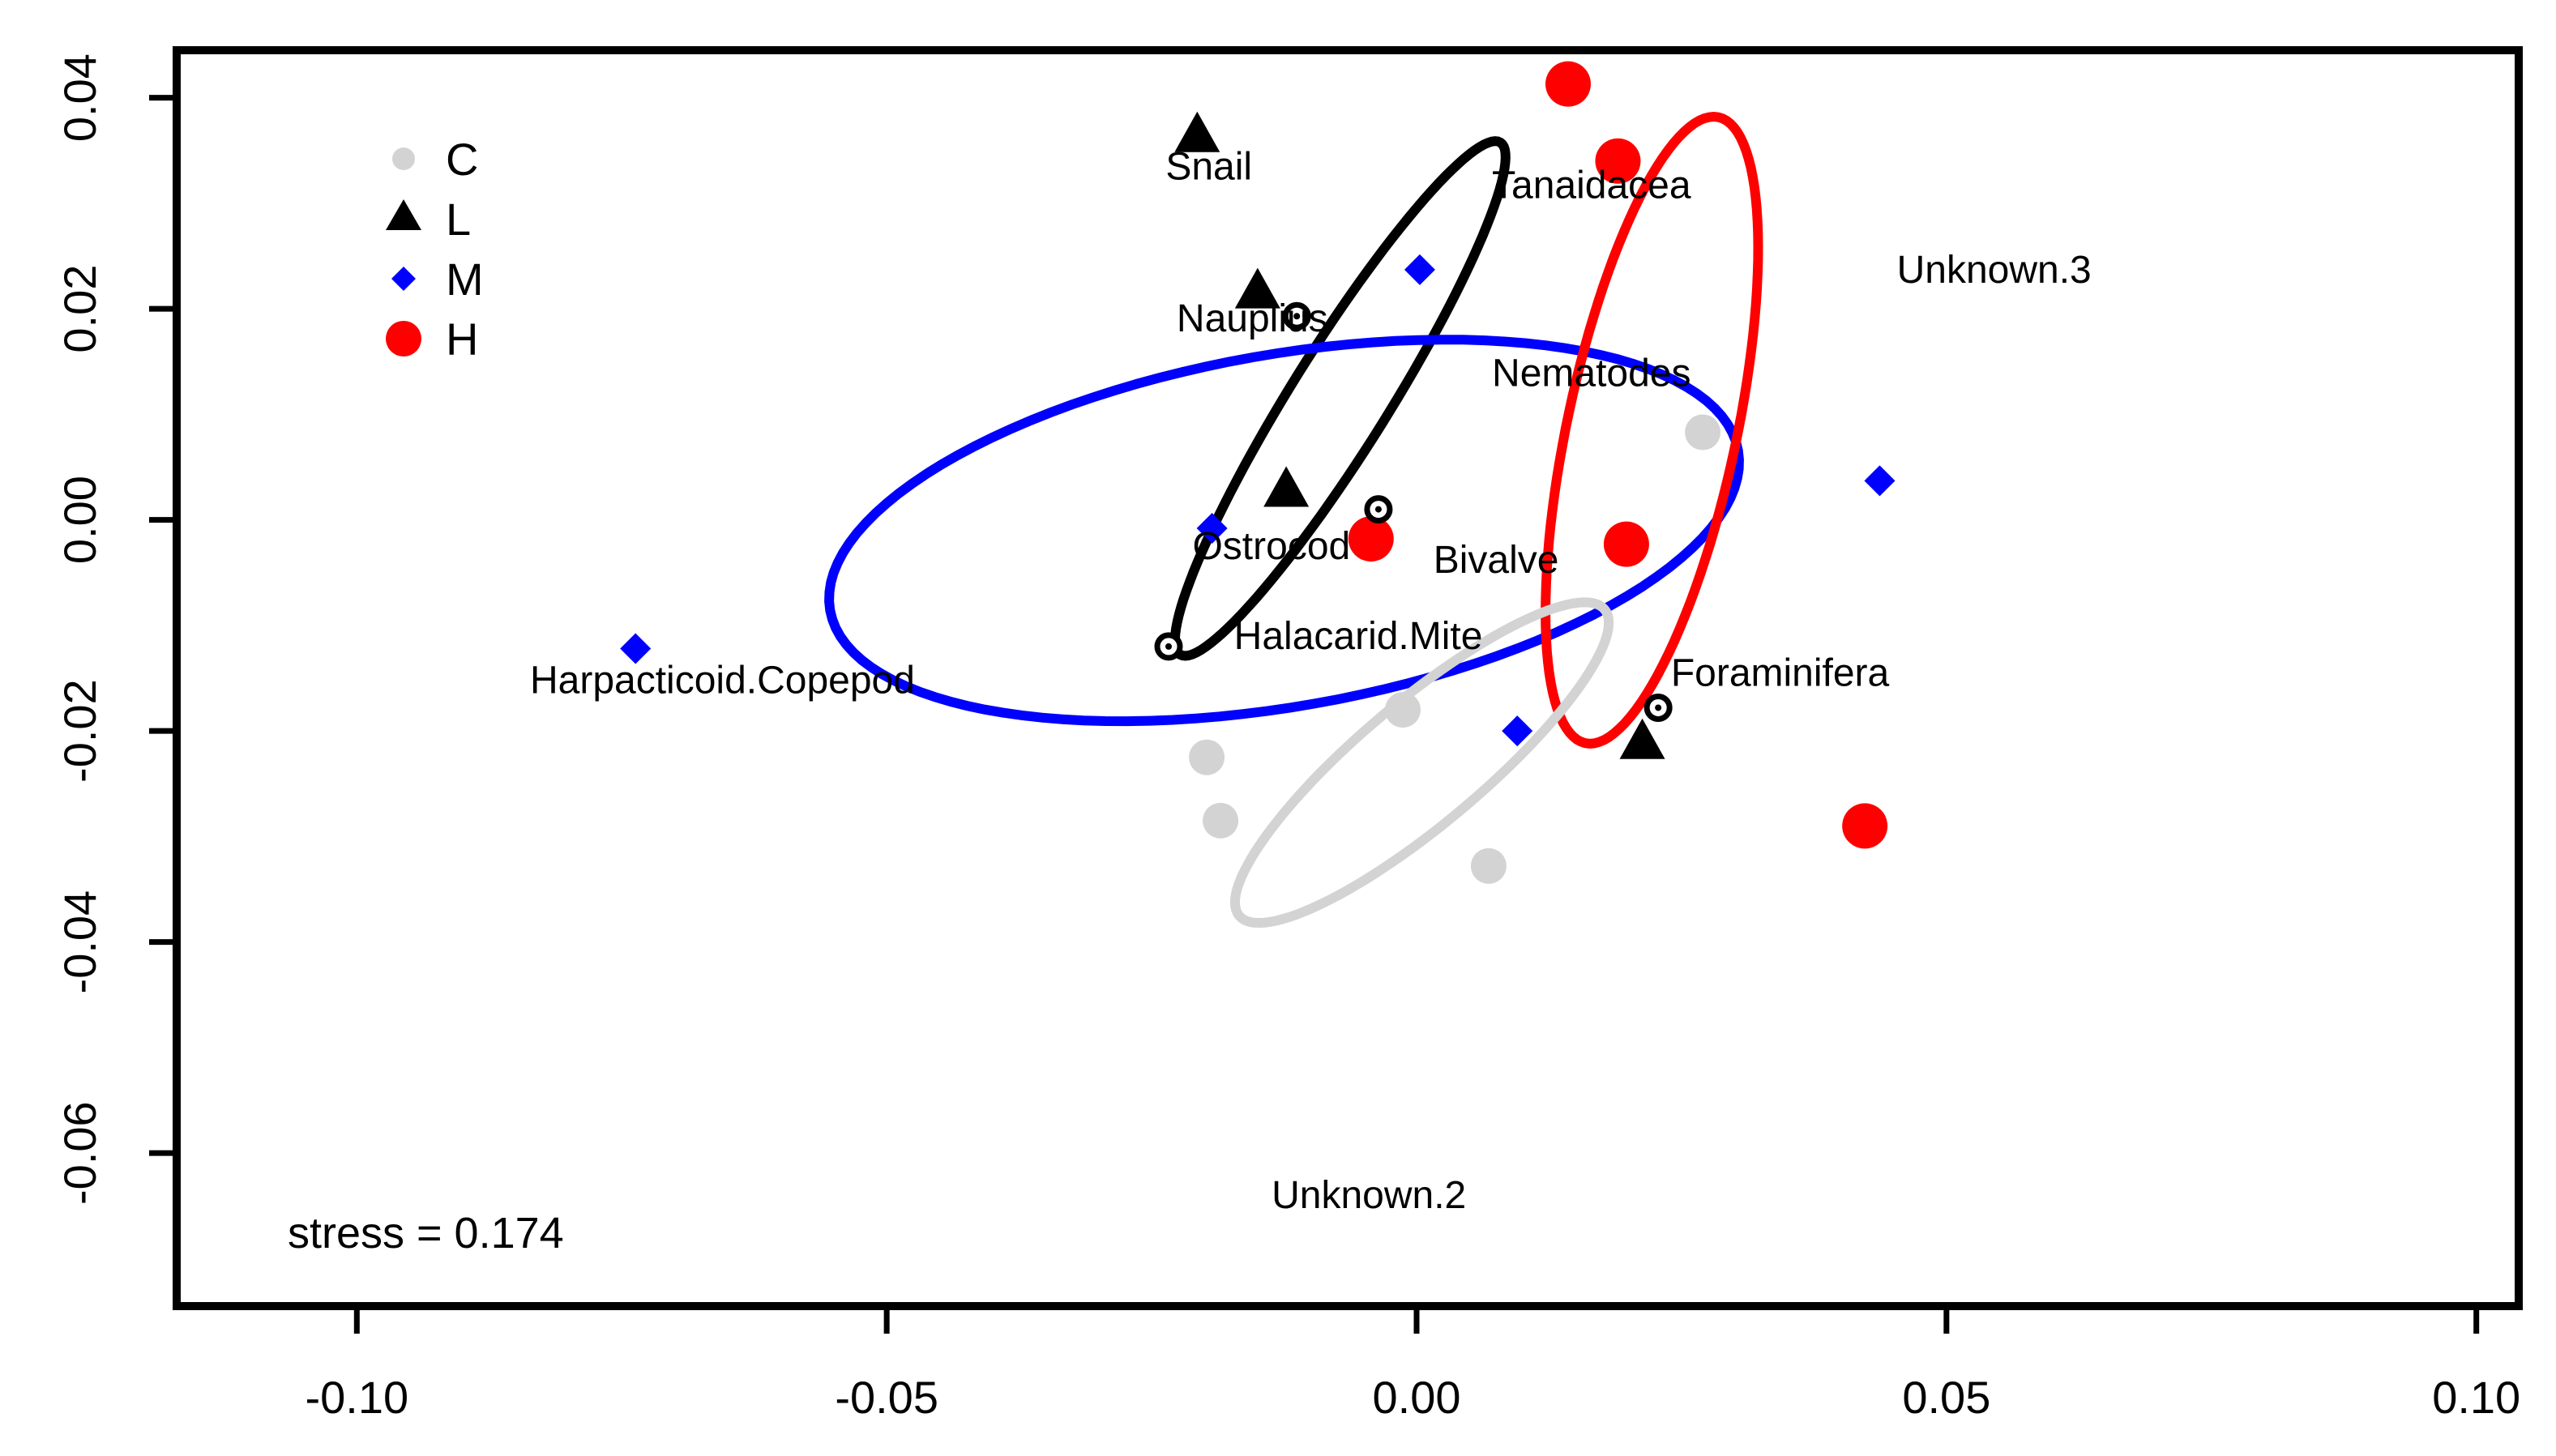 This screenshot has width=2556, height=1456. What do you see at coordinates (79, 731) in the screenshot?
I see `y-tick-label: -0.02` at bounding box center [79, 731].